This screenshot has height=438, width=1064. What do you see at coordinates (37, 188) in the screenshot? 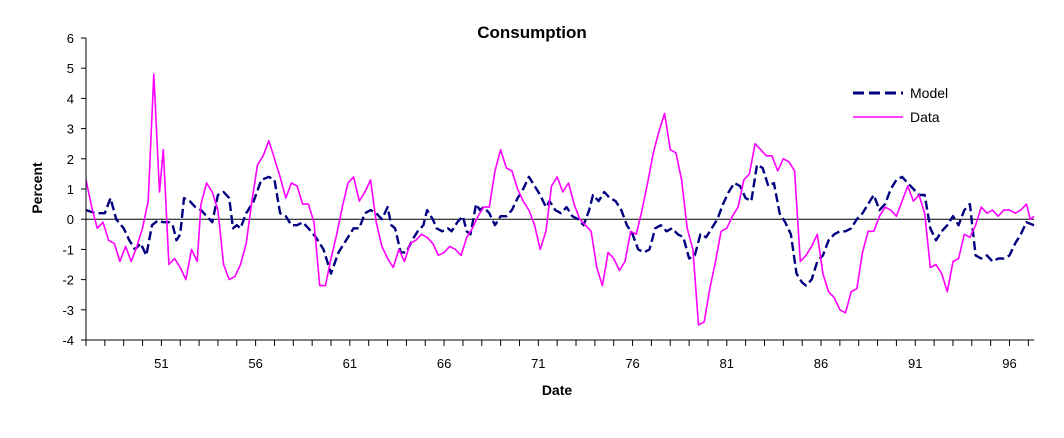
I see `y-axis-label: Percent` at bounding box center [37, 188].